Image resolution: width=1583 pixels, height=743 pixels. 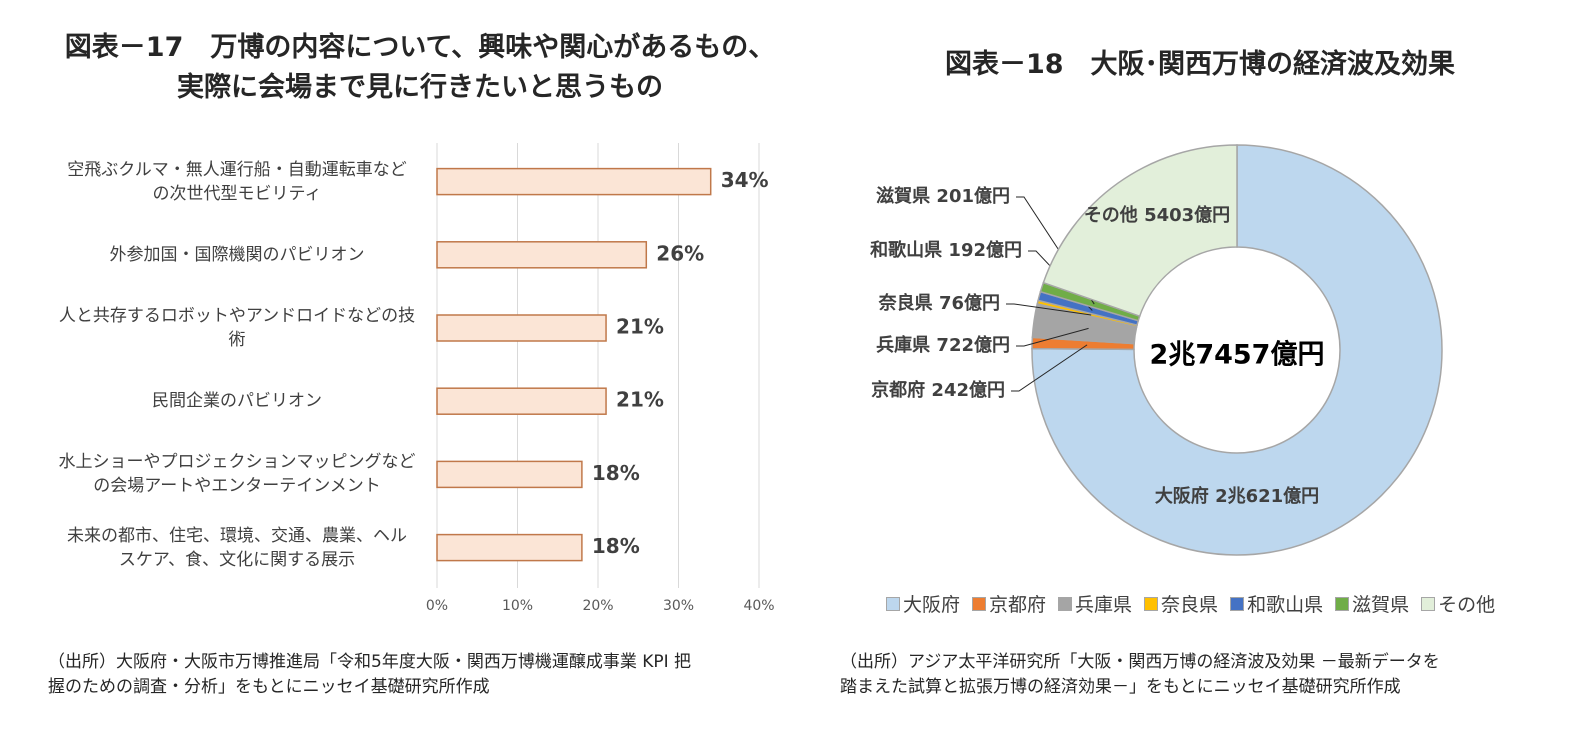 I want to click on legend-item: 奈良県, so click(x=1181, y=603).